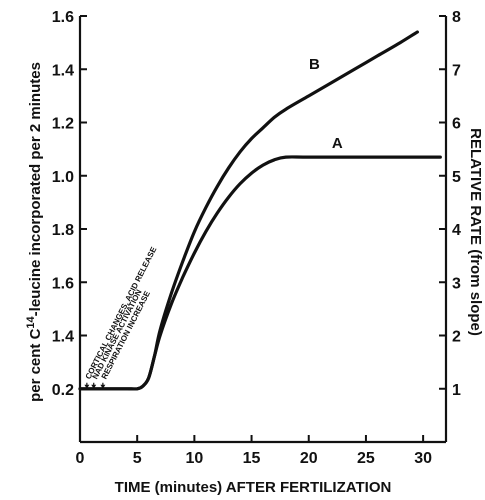  Describe the element at coordinates (456, 70) in the screenshot. I see `y-tick-label-right: 7` at that location.